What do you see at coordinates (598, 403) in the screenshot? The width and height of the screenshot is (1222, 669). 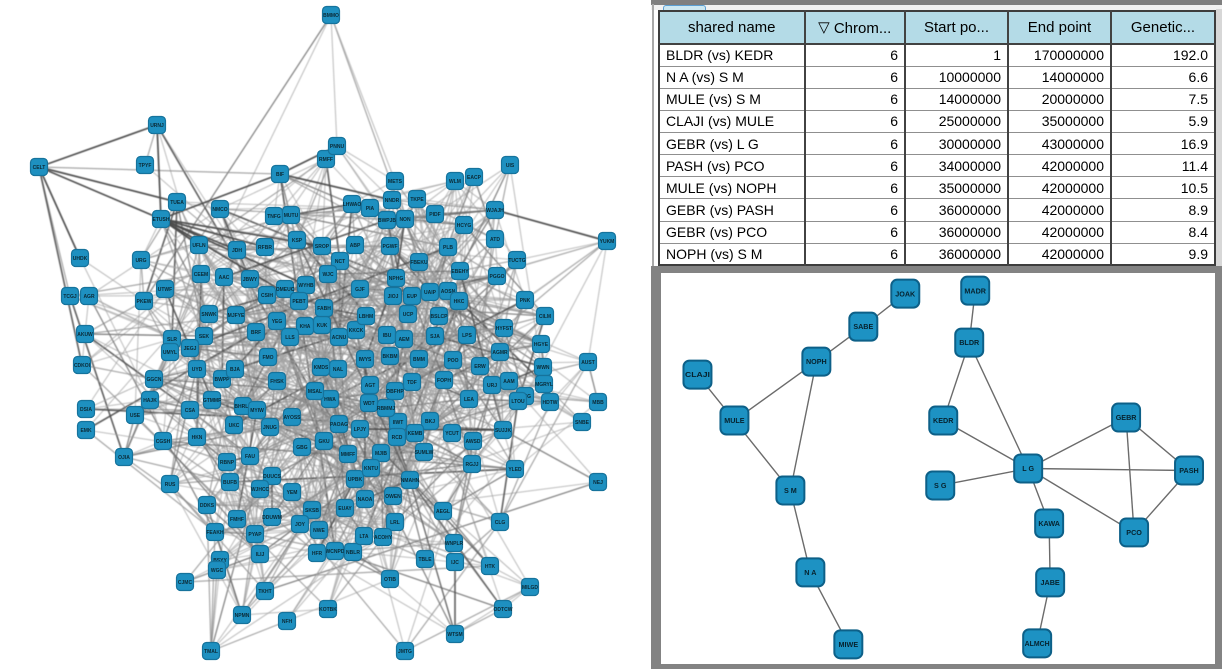 I see `svg-text: MBB` at bounding box center [598, 403].